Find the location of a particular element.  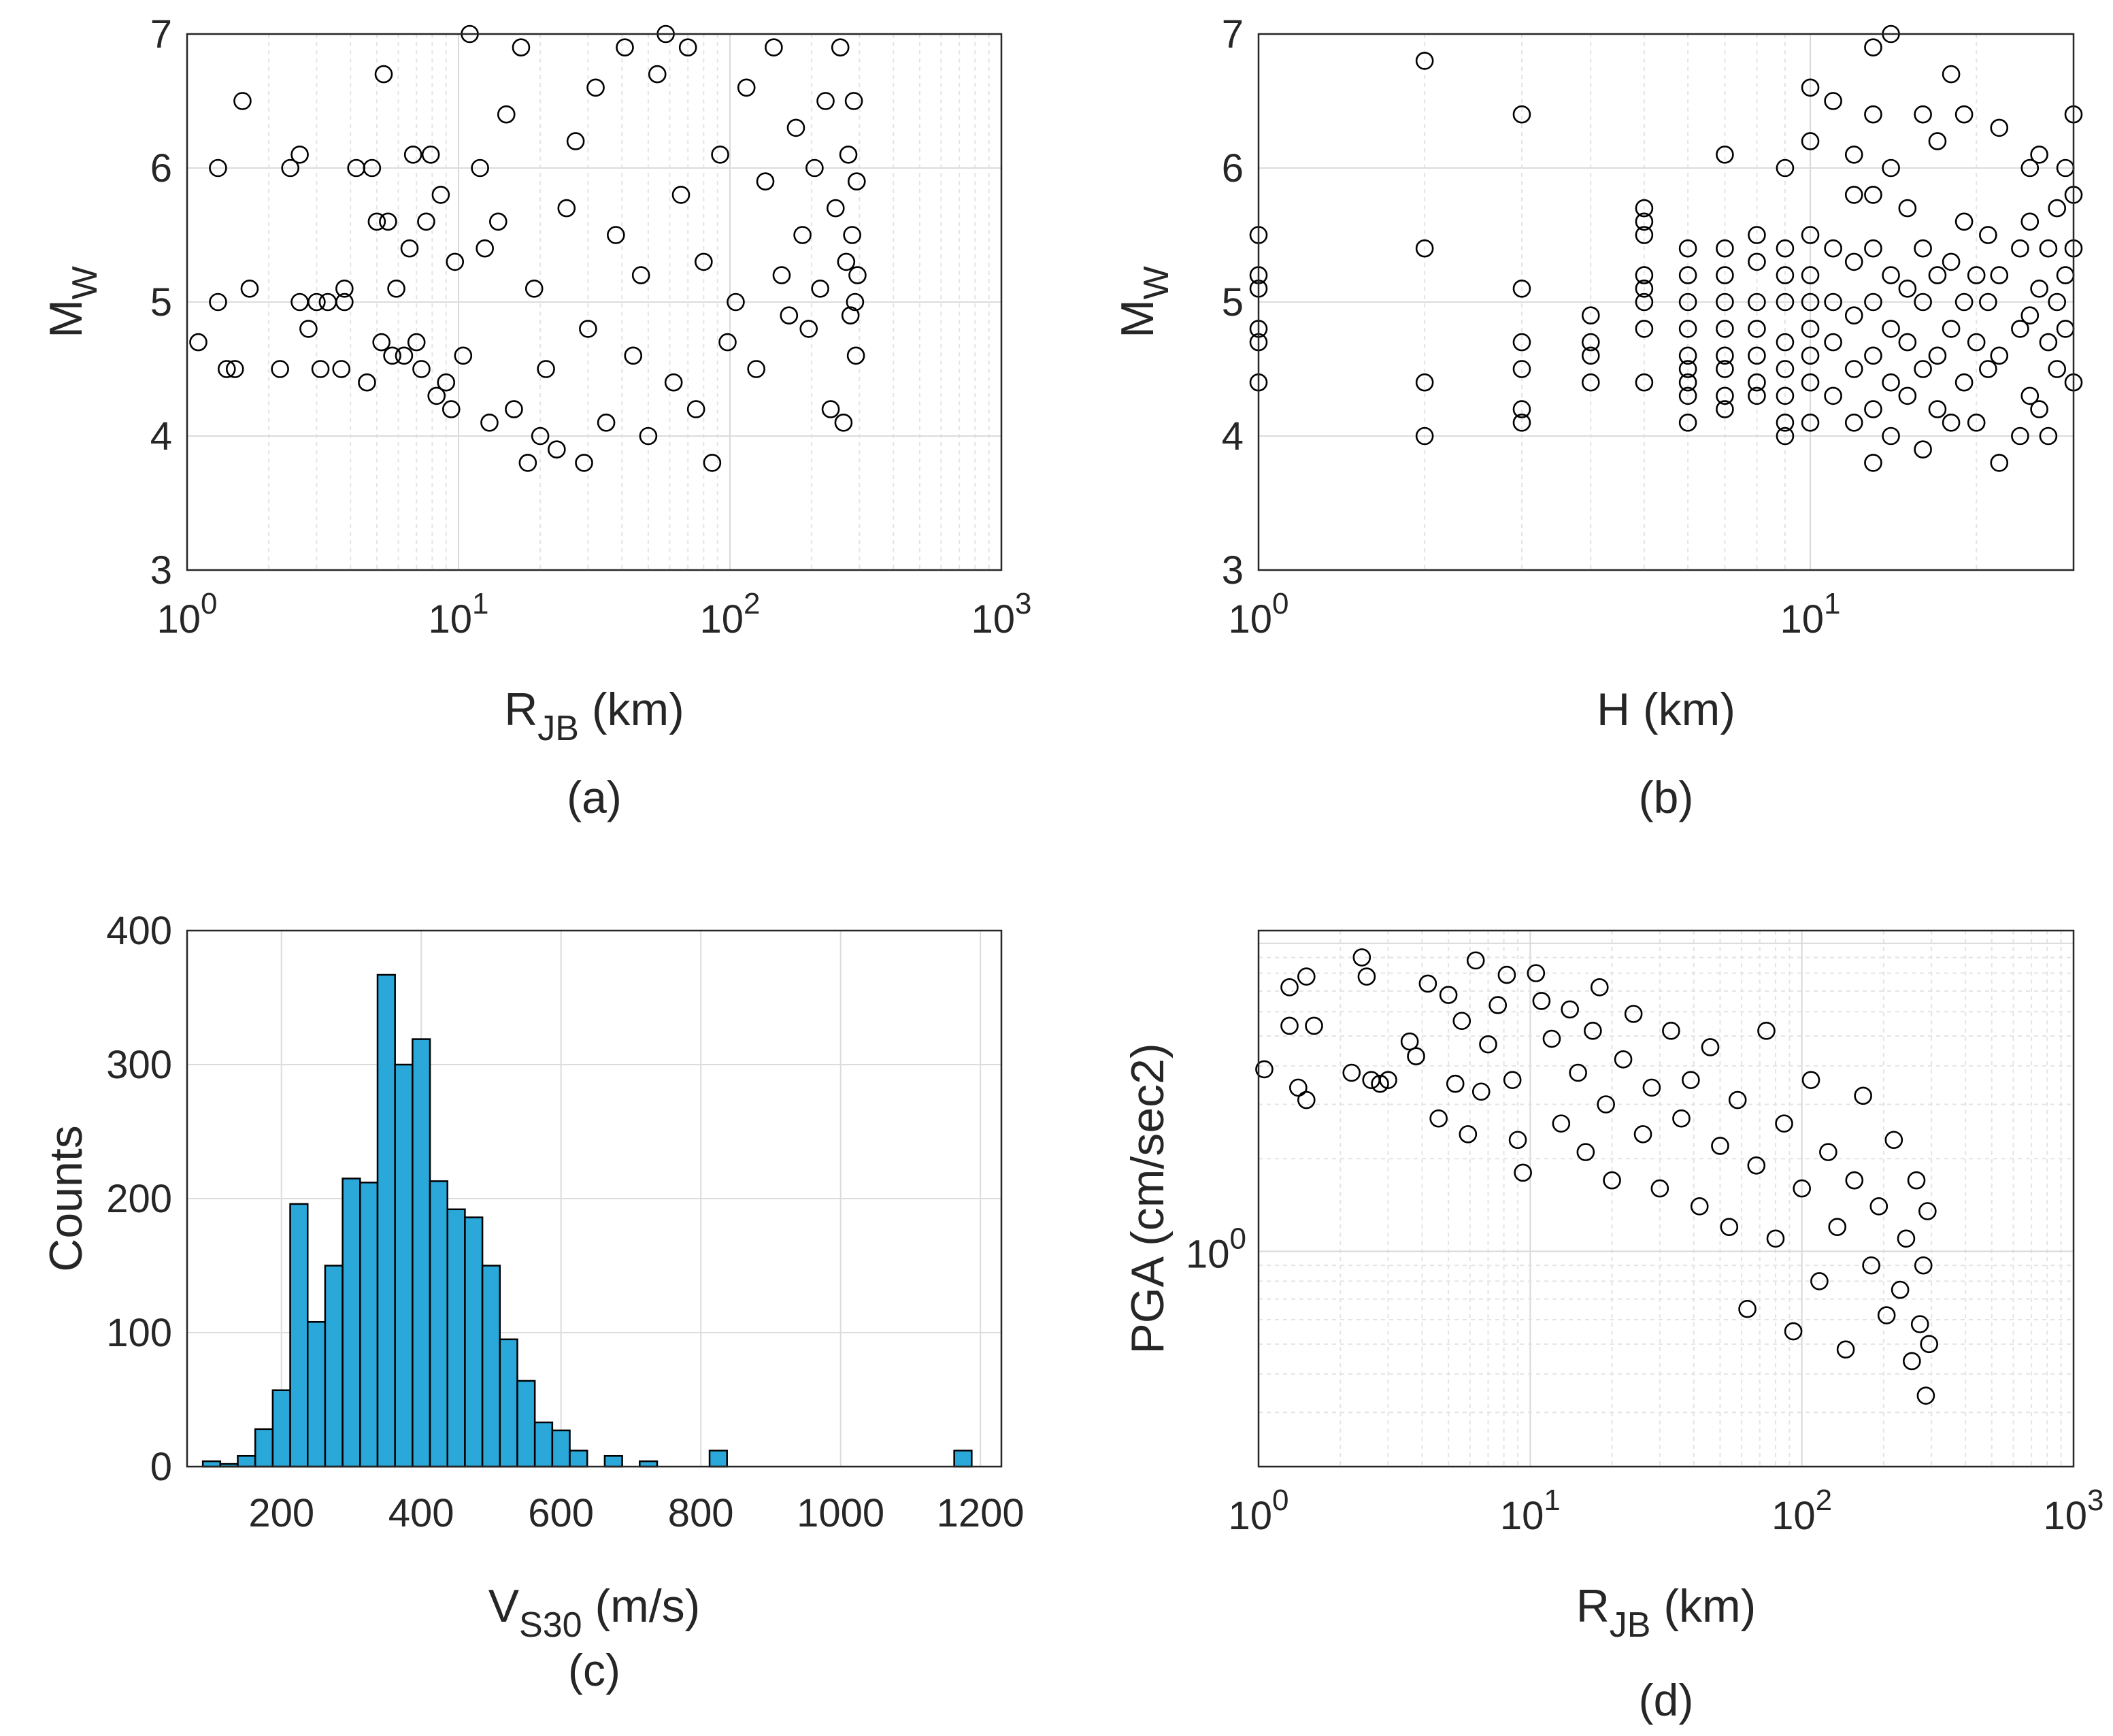

x-axis-label: RJB (km) is located at coordinates (1666, 1612).